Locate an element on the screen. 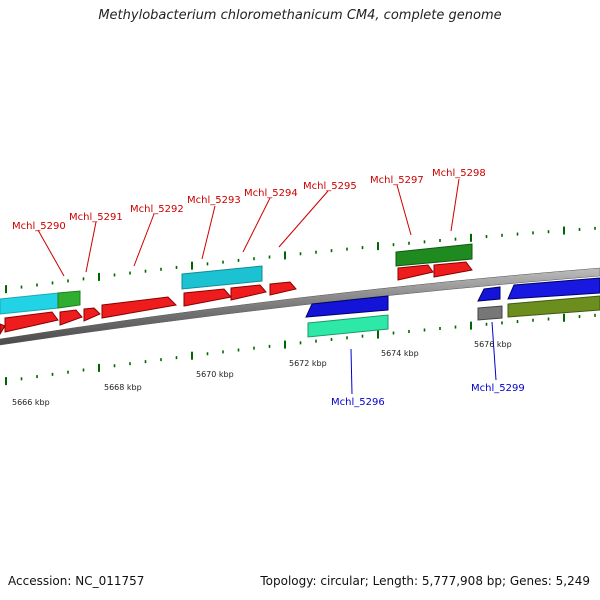 Image resolution: width=600 pixels, height=600 pixels. scale-label: 5676 kbp is located at coordinates (493, 344).